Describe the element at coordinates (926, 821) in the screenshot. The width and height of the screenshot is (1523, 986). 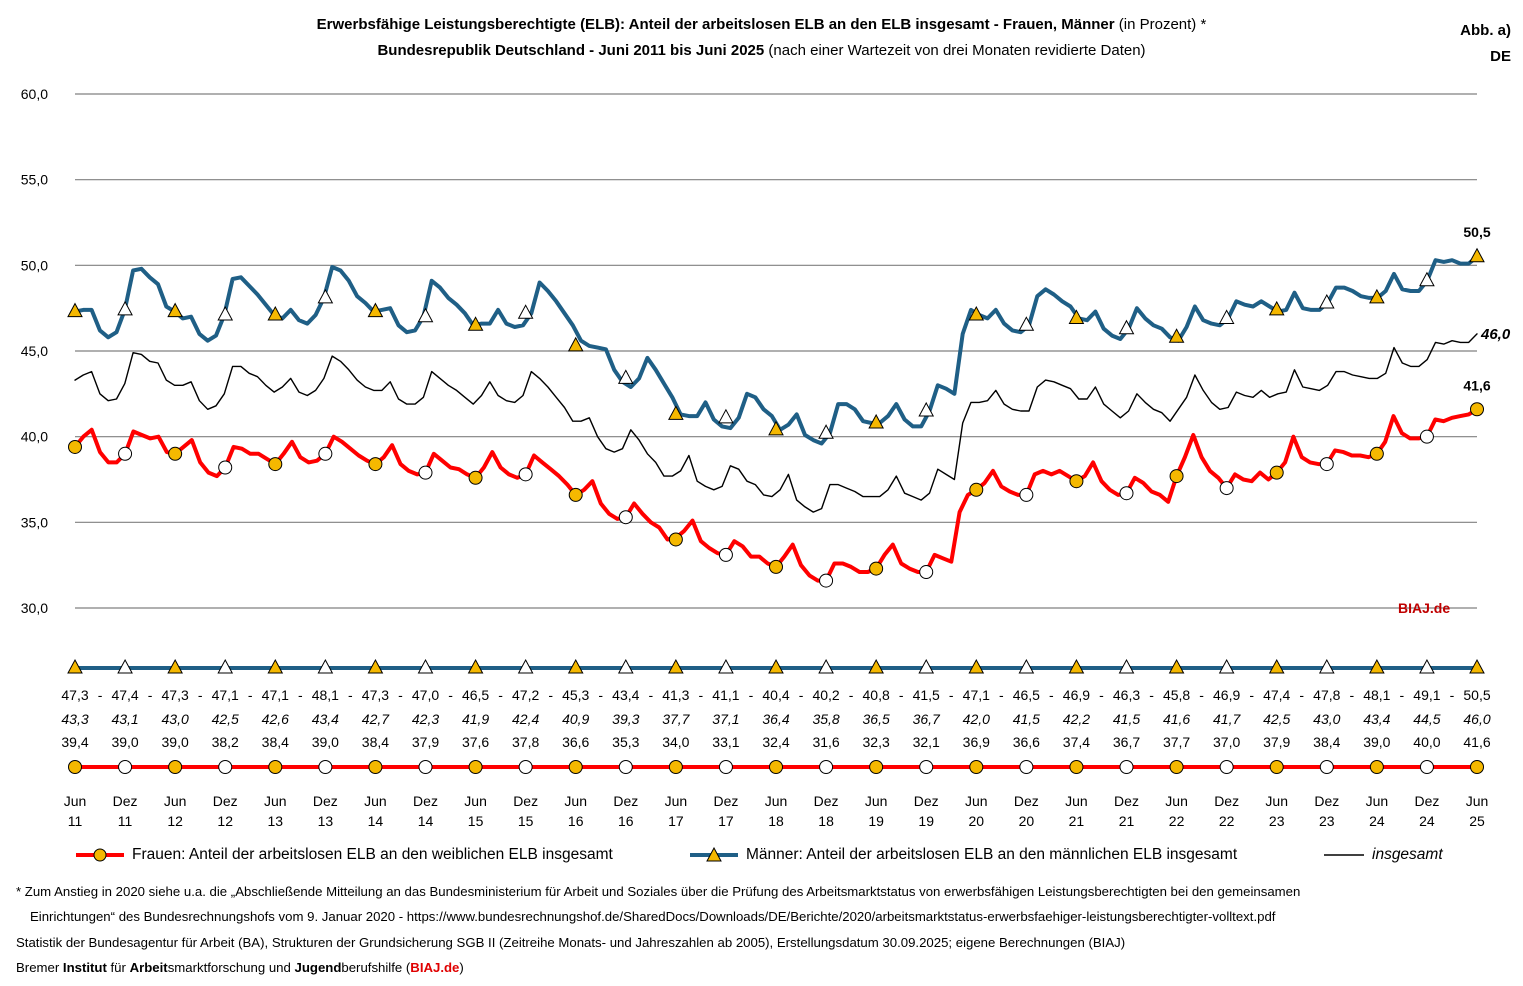
I see `x-tick-year: 19` at that location.